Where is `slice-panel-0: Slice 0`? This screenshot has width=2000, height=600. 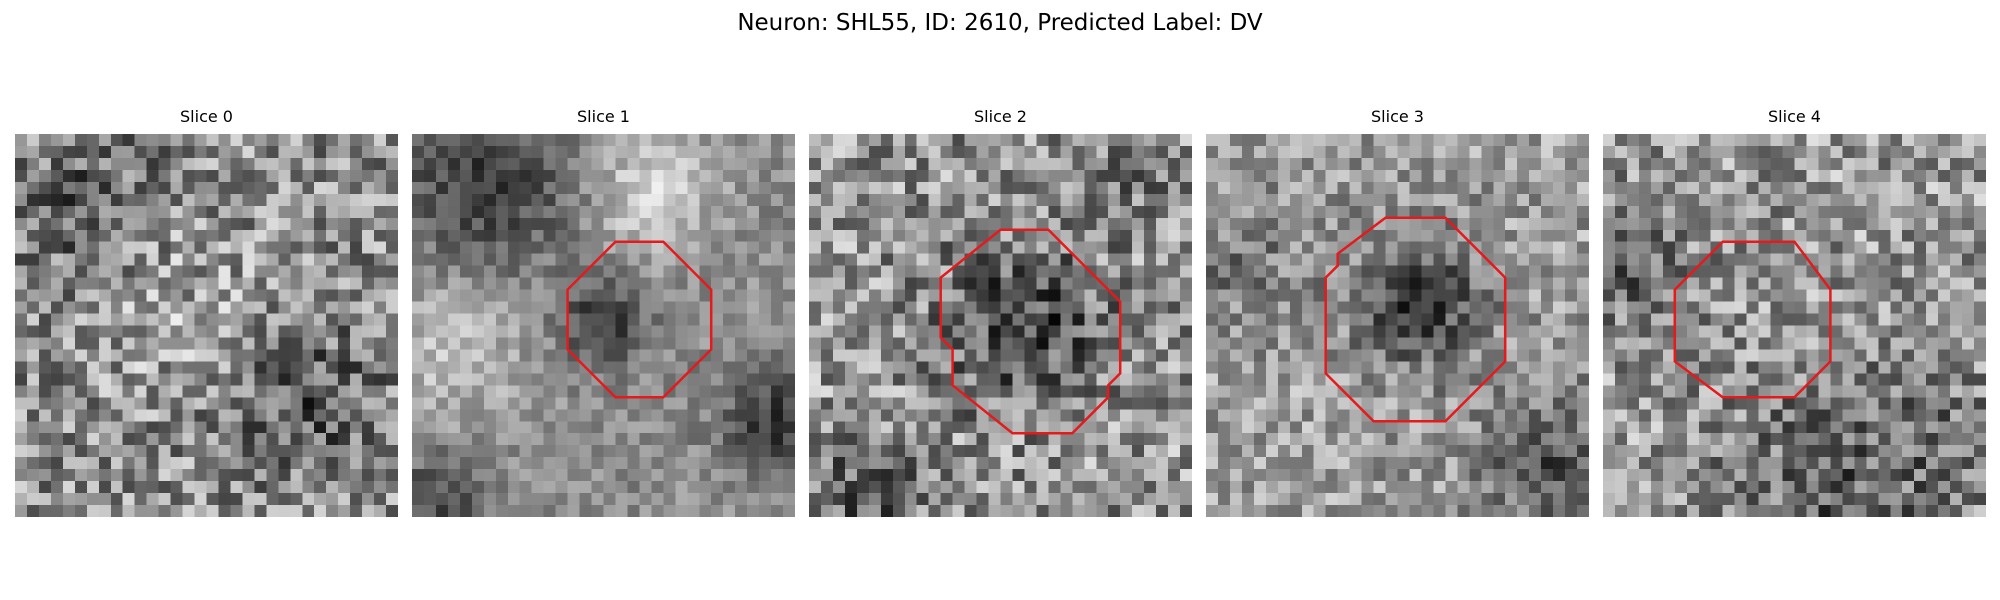
slice-panel-0: Slice 0 is located at coordinates (206, 310).